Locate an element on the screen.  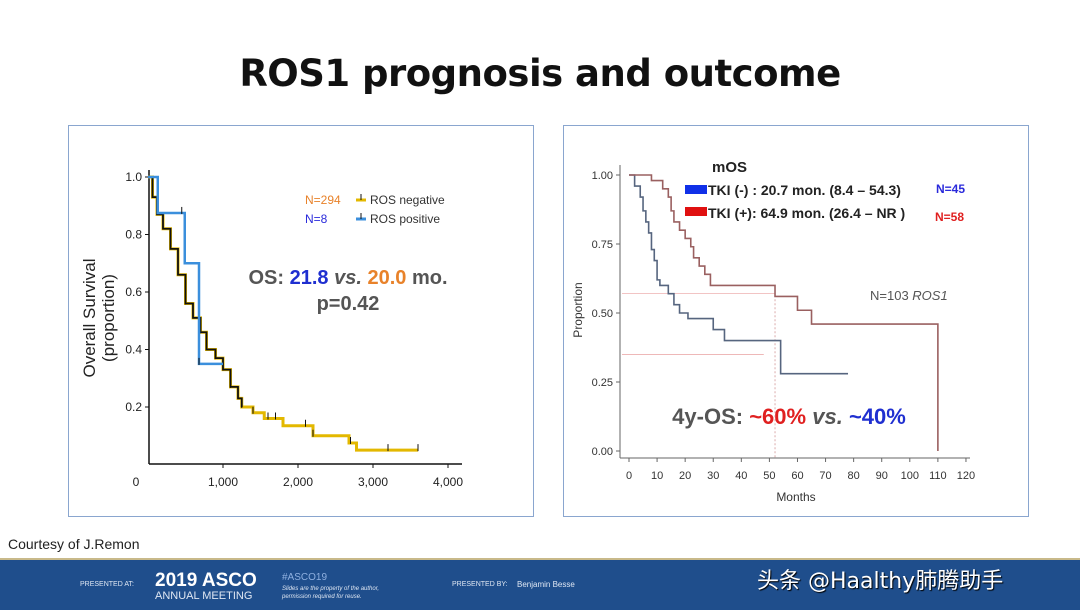
right-y-axis-label: Proportion is located at coordinates (578, 309).